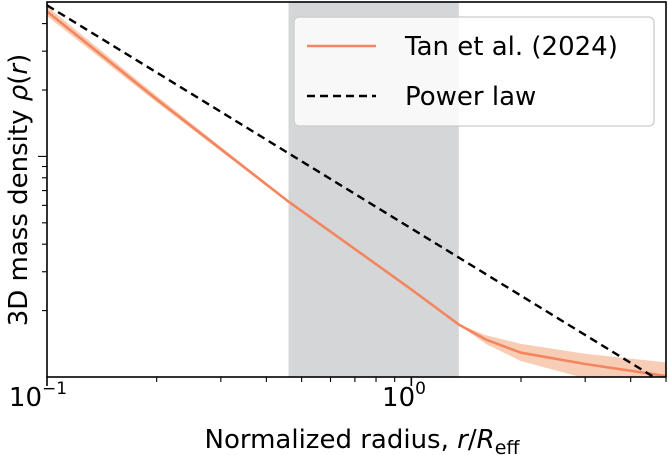 The height and width of the screenshot is (455, 668). I want to click on x-tick-label-1: 10⁰, so click(404, 396).